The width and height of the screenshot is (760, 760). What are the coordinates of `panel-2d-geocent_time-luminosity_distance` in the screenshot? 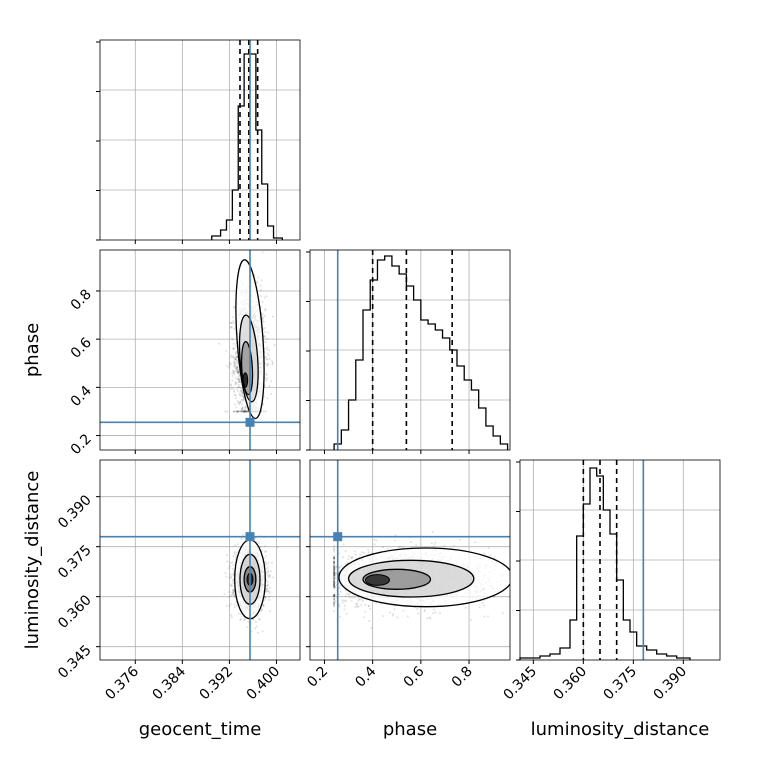 It's located at (200, 560).